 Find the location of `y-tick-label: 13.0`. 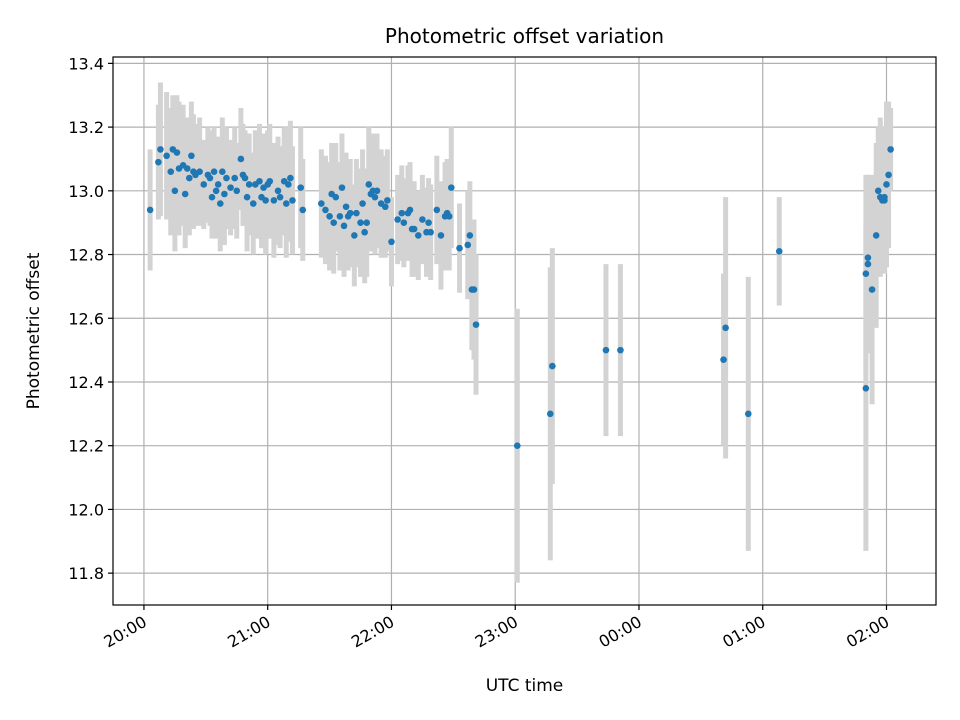

y-tick-label: 13.0 is located at coordinates (86, 191).